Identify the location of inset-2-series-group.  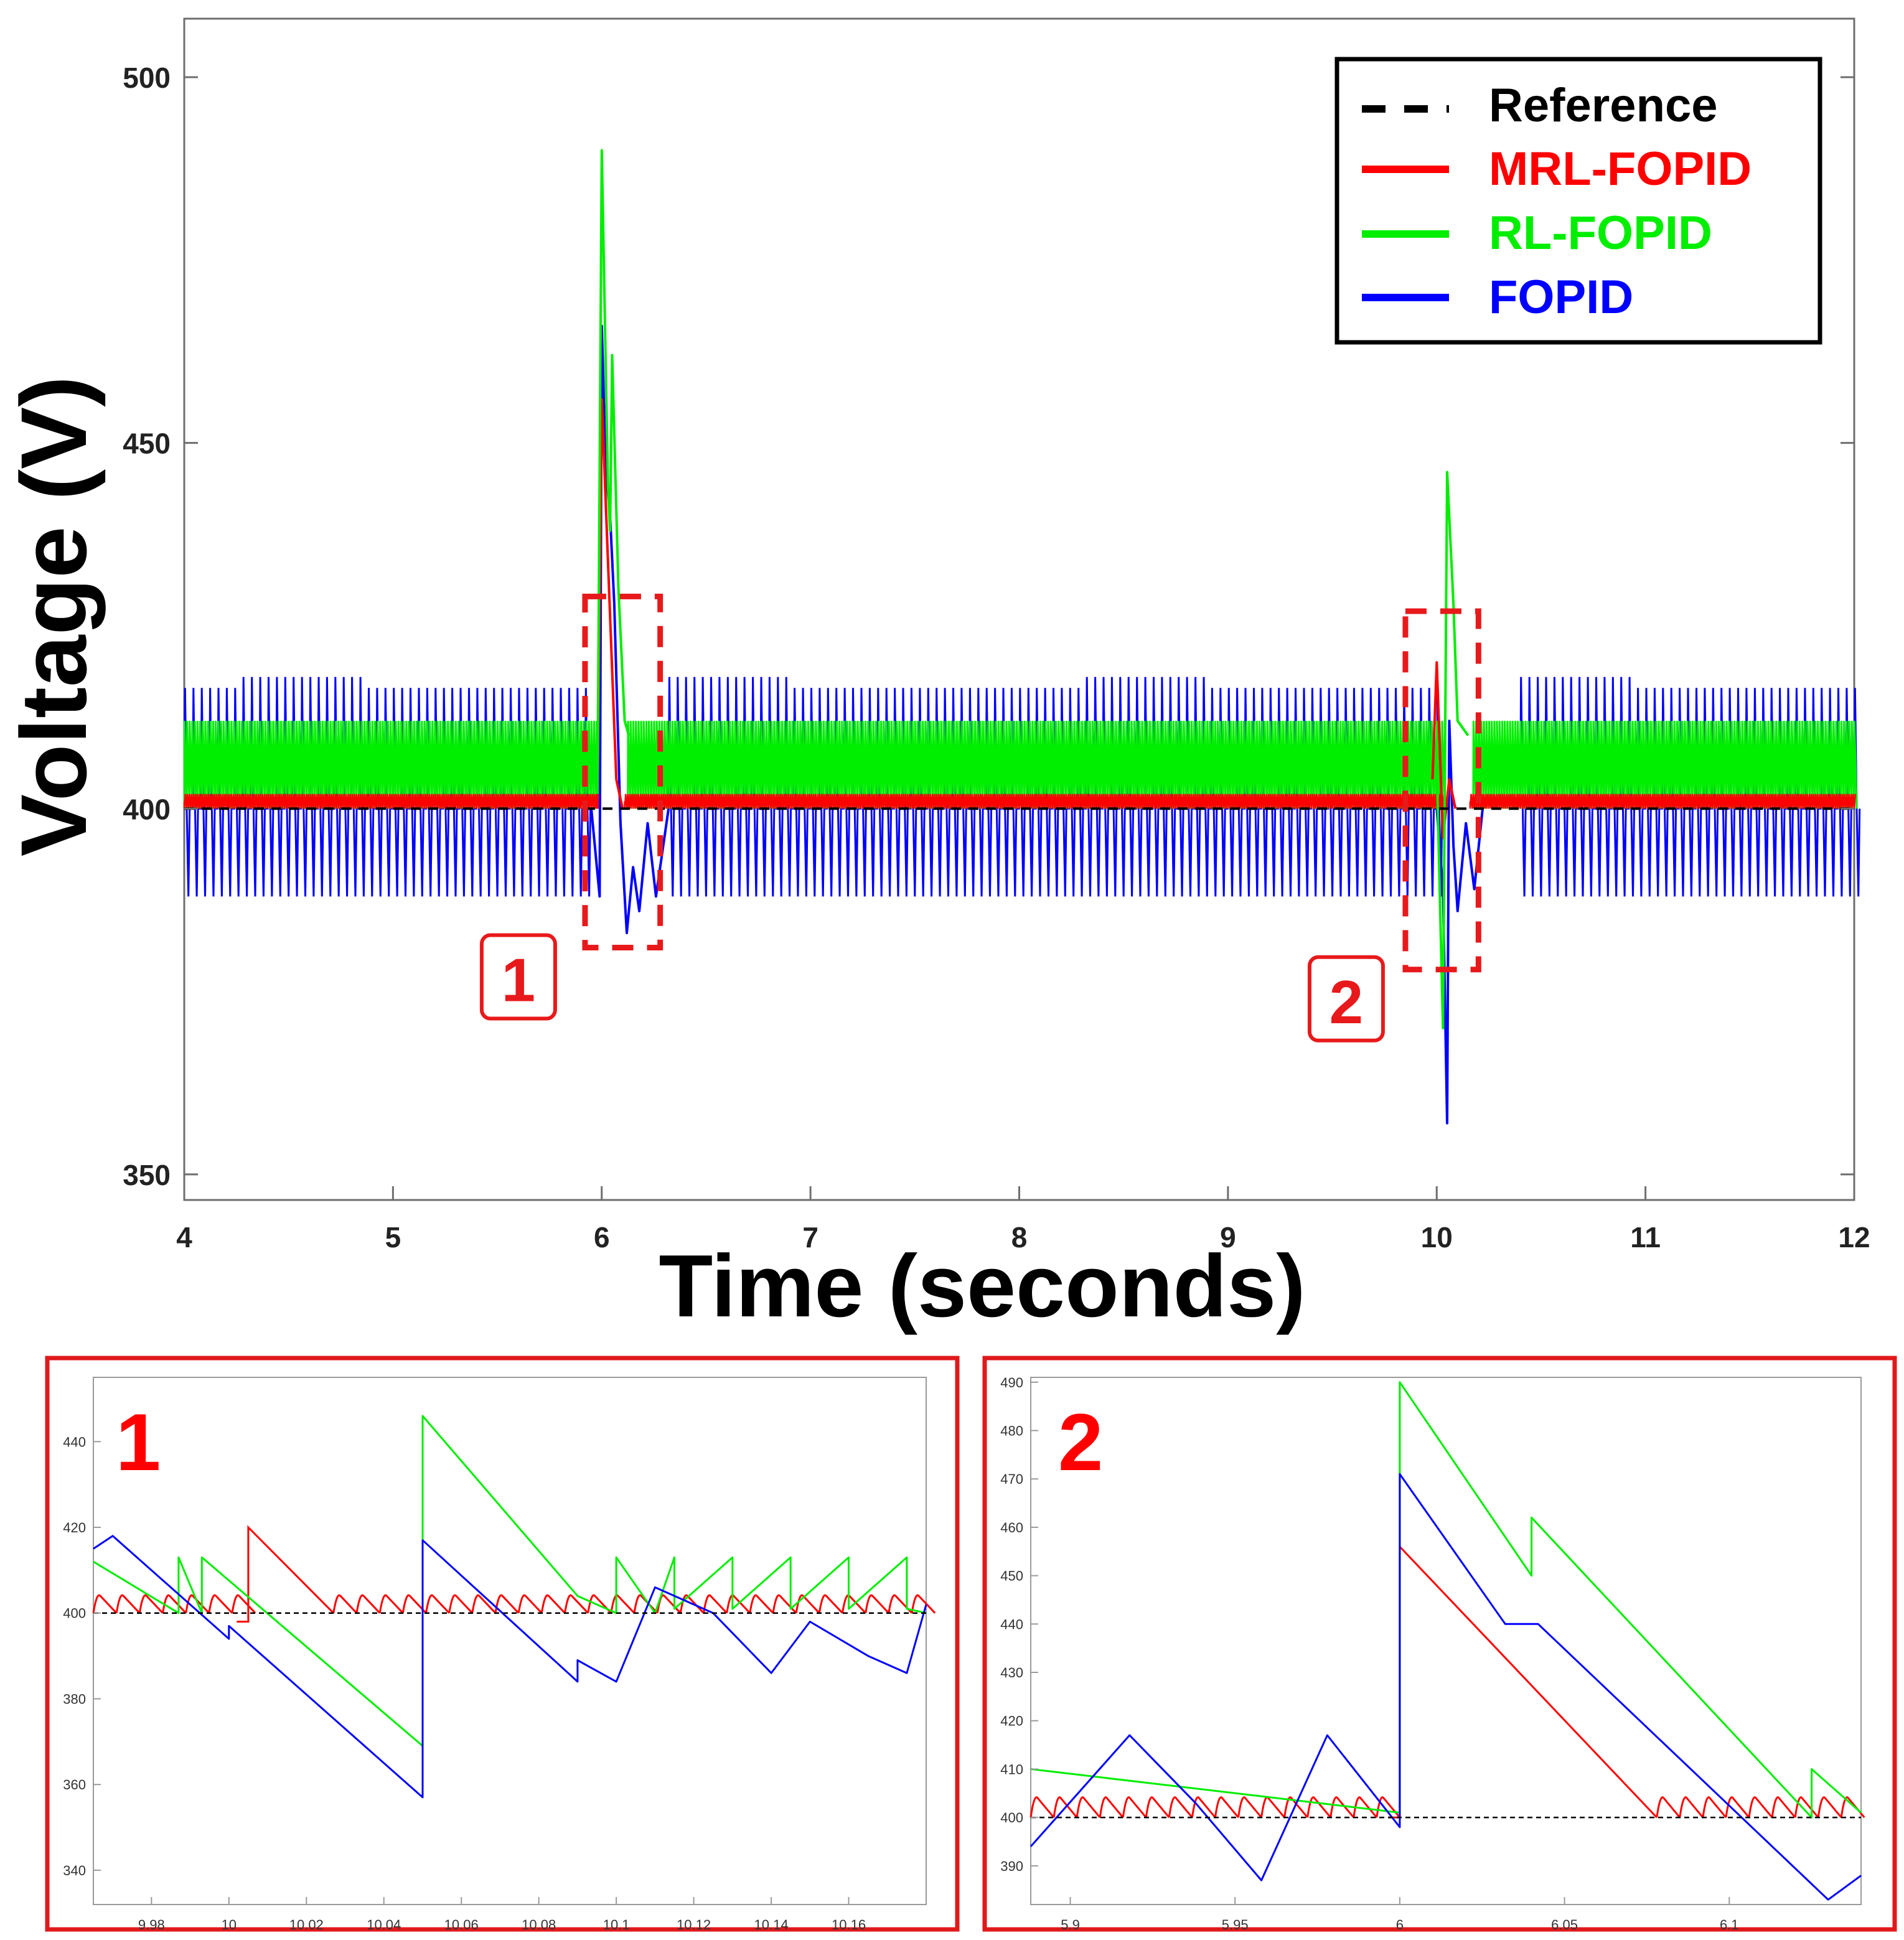
(1447, 1641).